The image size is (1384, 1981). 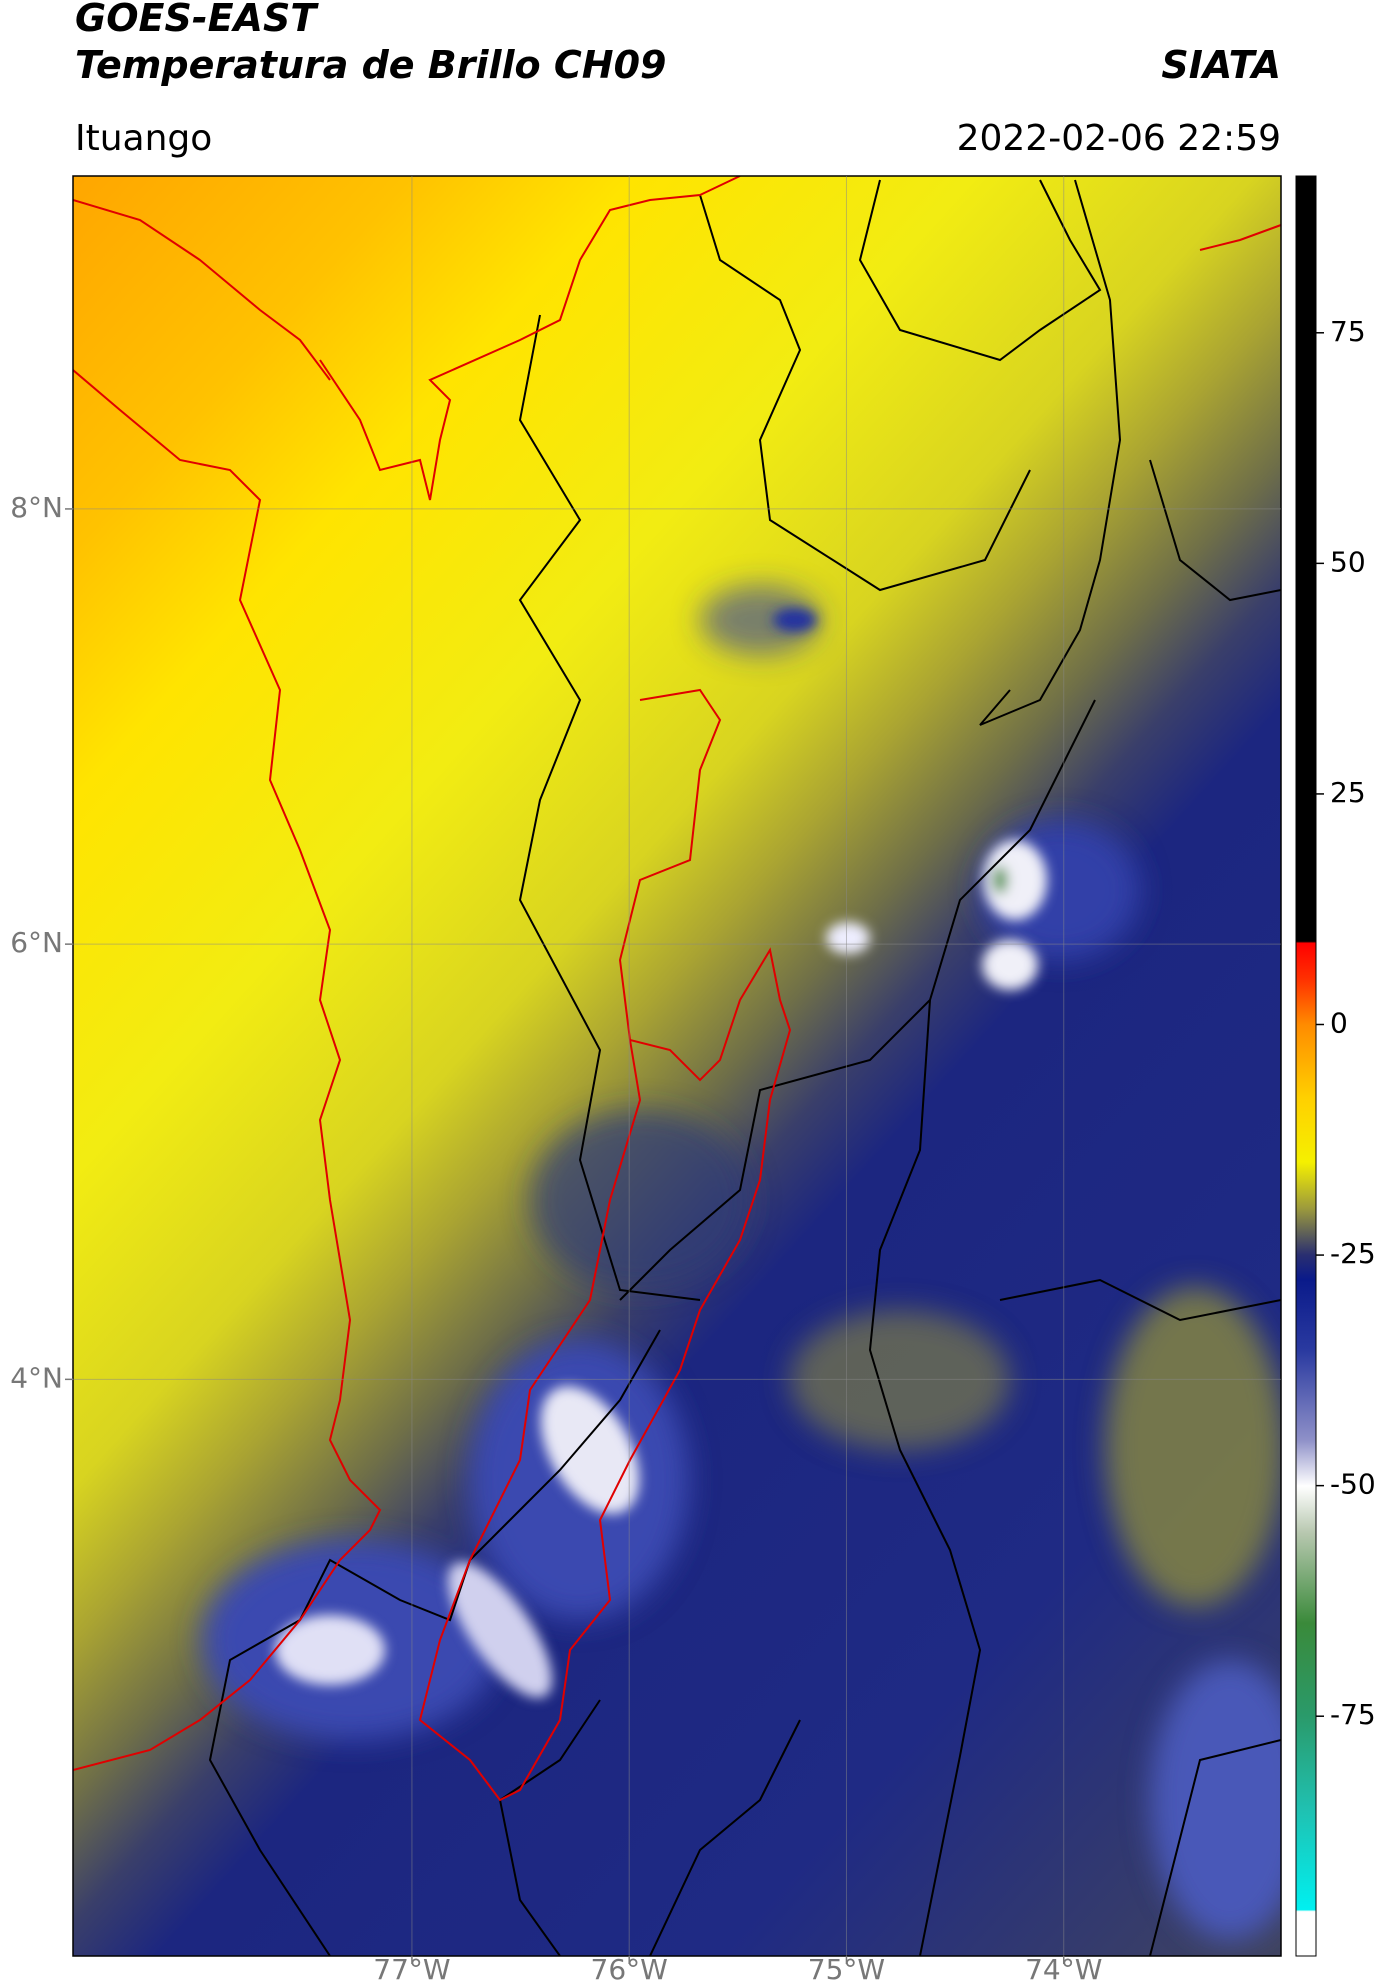 What do you see at coordinates (1353, 1253) in the screenshot?
I see `colorbar-tick-label: -25` at bounding box center [1353, 1253].